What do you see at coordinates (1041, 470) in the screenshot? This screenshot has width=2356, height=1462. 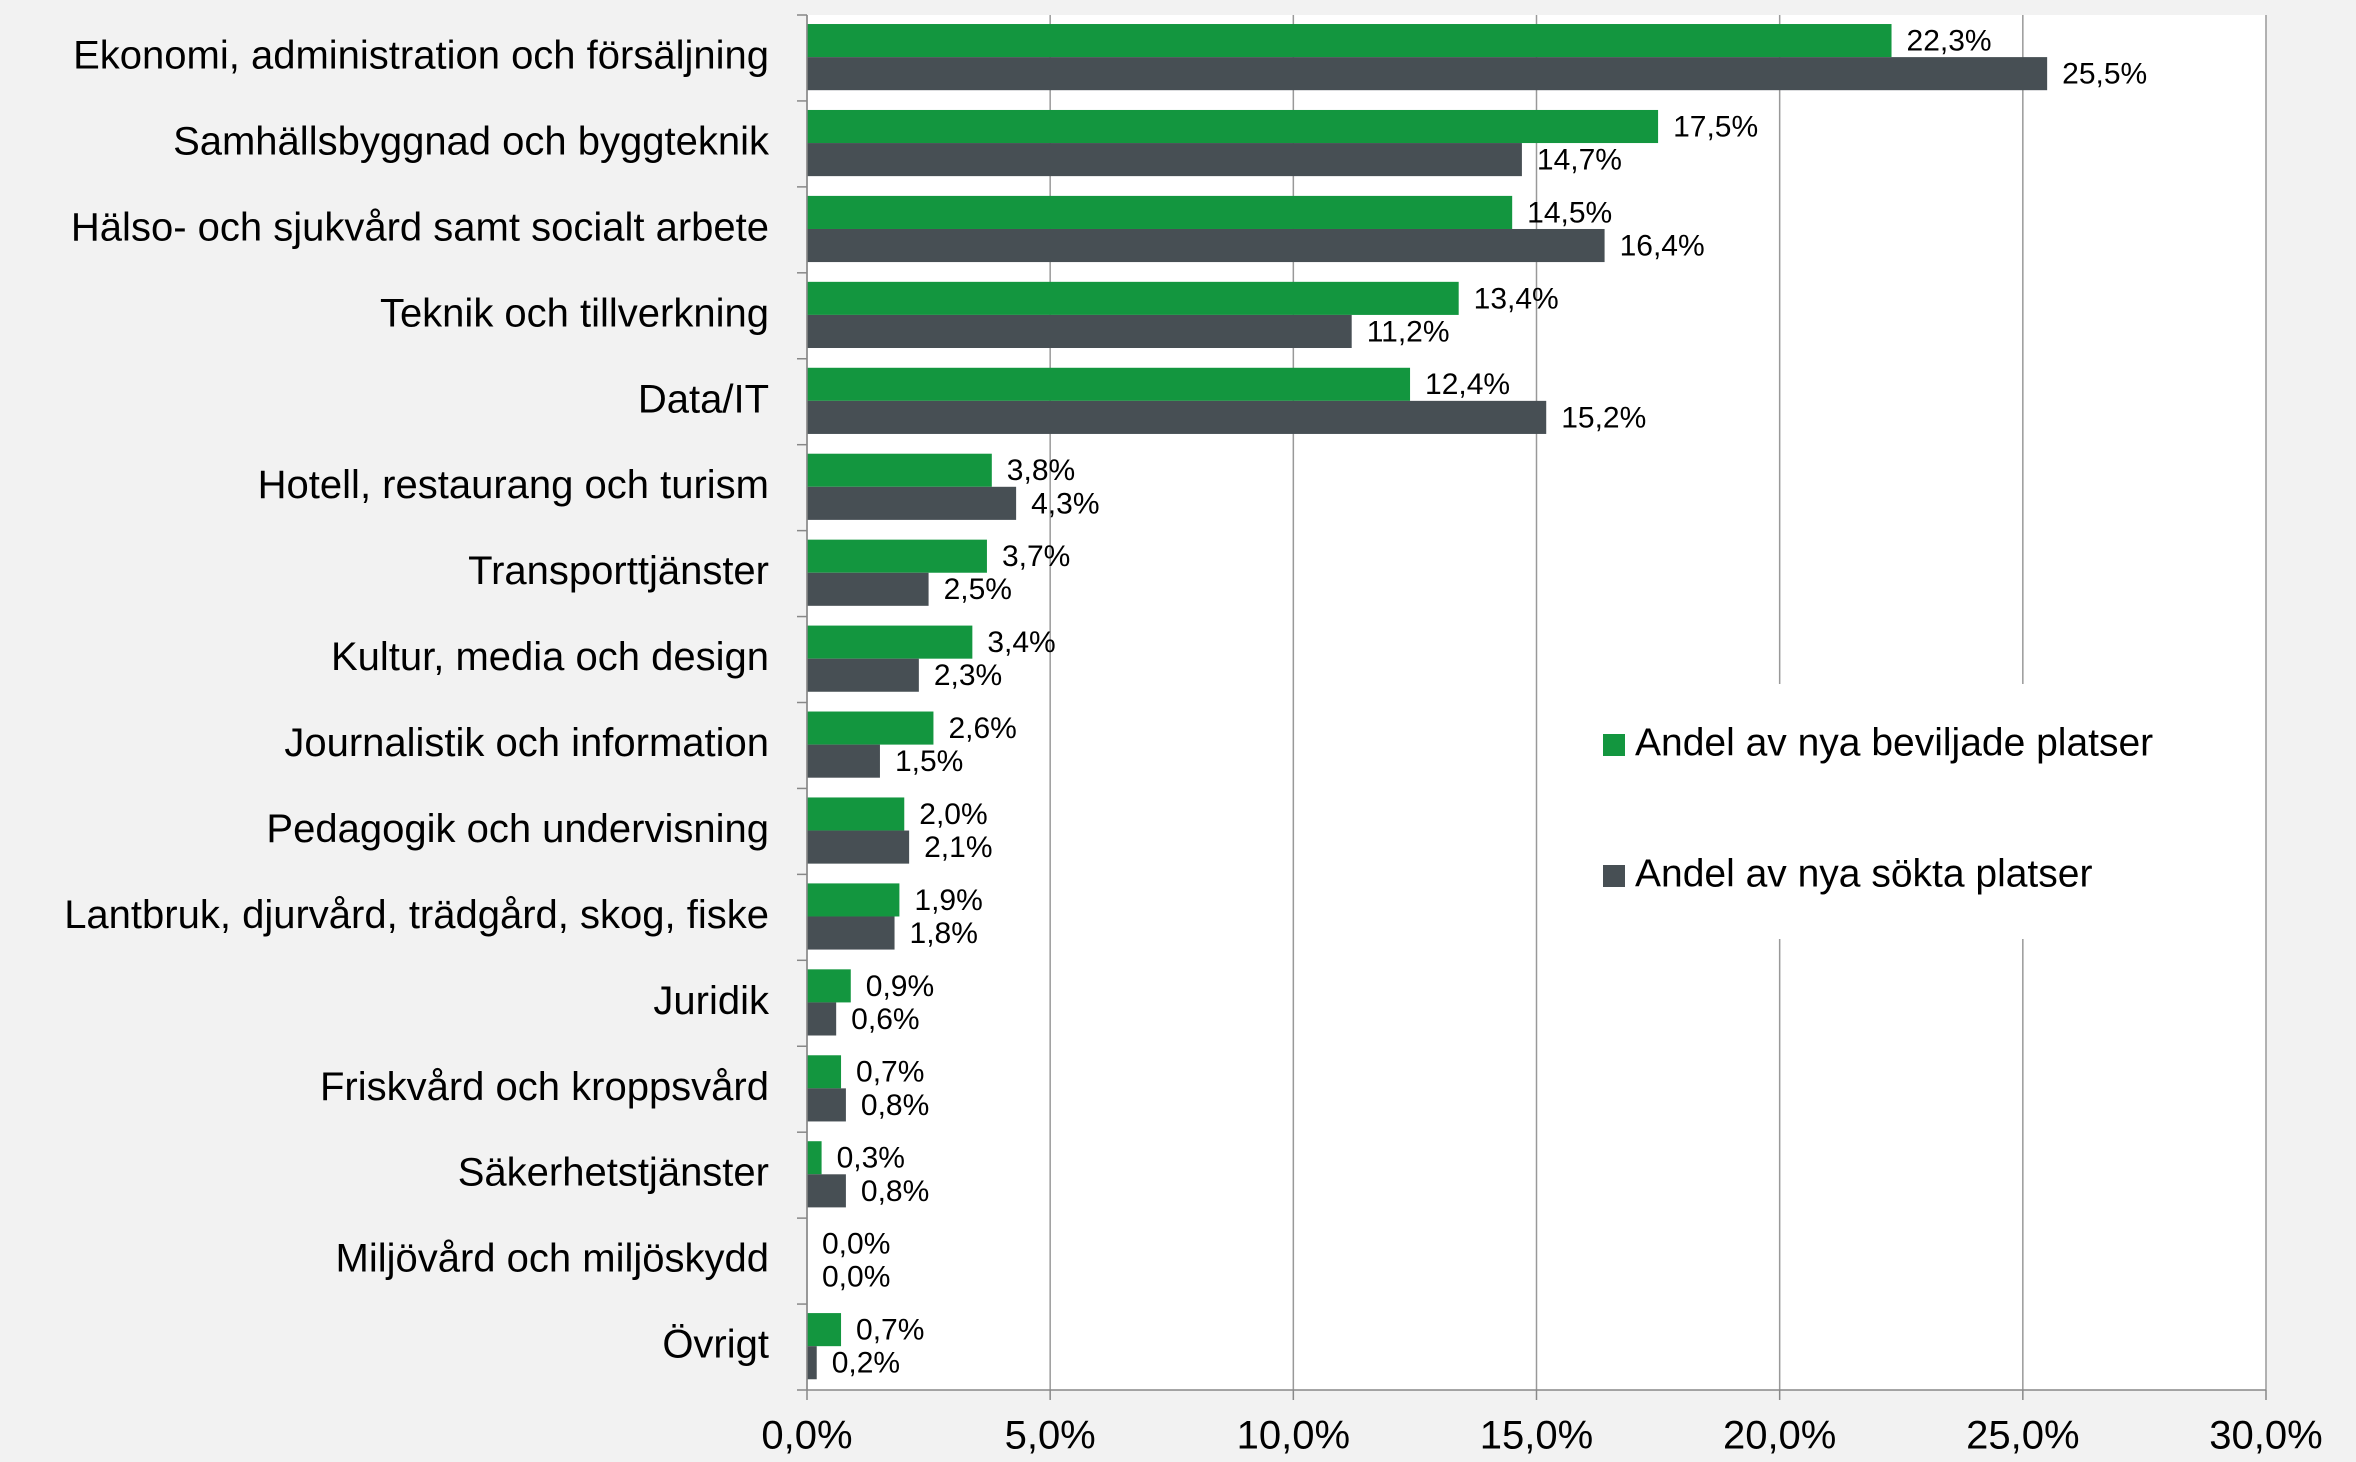 I see `value-label: 3,8%` at bounding box center [1041, 470].